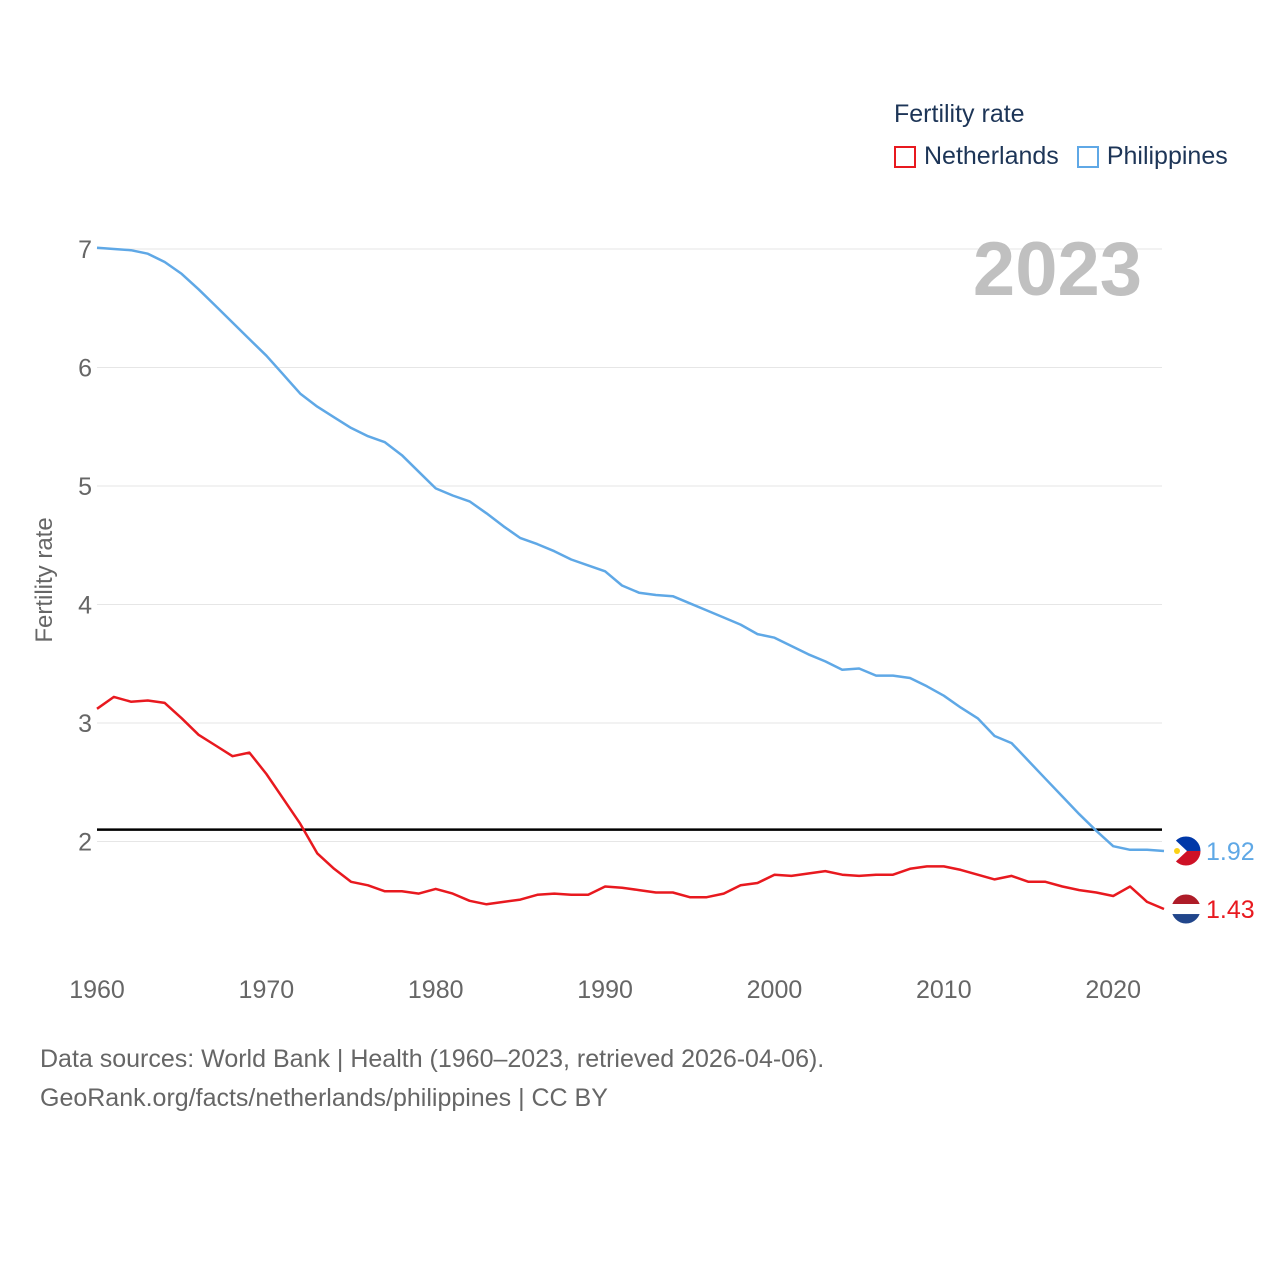 The height and width of the screenshot is (1280, 1280). What do you see at coordinates (1087, 156) in the screenshot?
I see `legend-swatch-philippines` at bounding box center [1087, 156].